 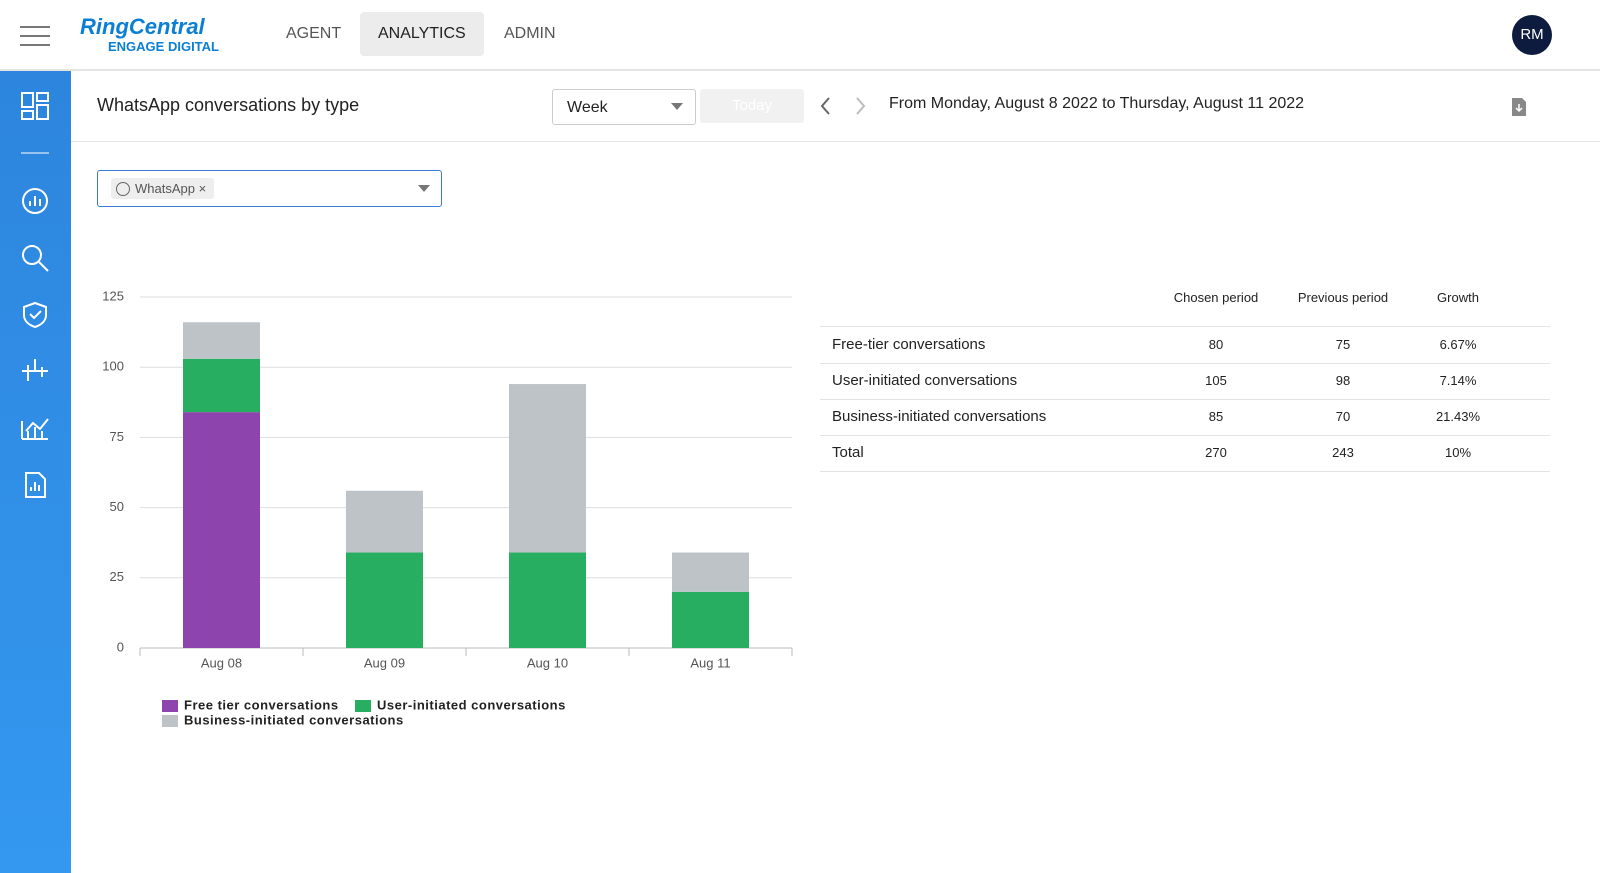 What do you see at coordinates (624, 107) in the screenshot?
I see `period-select: Week` at bounding box center [624, 107].